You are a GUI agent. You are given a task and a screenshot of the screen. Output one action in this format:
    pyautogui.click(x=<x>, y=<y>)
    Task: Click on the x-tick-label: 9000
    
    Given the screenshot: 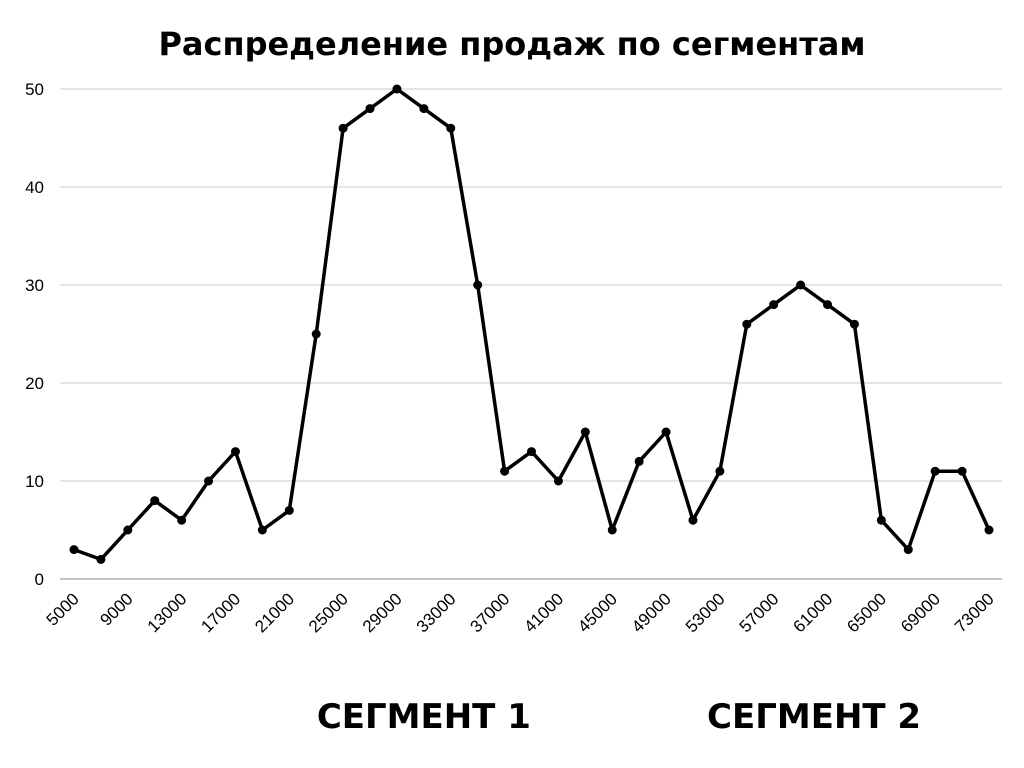 What is the action you would take?
    pyautogui.click(x=116, y=609)
    